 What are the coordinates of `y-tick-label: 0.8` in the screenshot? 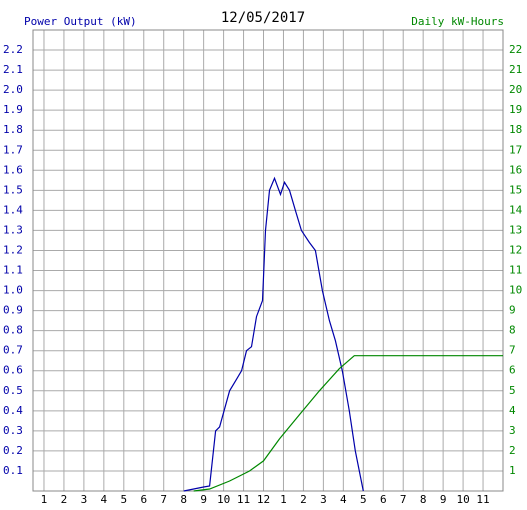 It's located at (13, 330).